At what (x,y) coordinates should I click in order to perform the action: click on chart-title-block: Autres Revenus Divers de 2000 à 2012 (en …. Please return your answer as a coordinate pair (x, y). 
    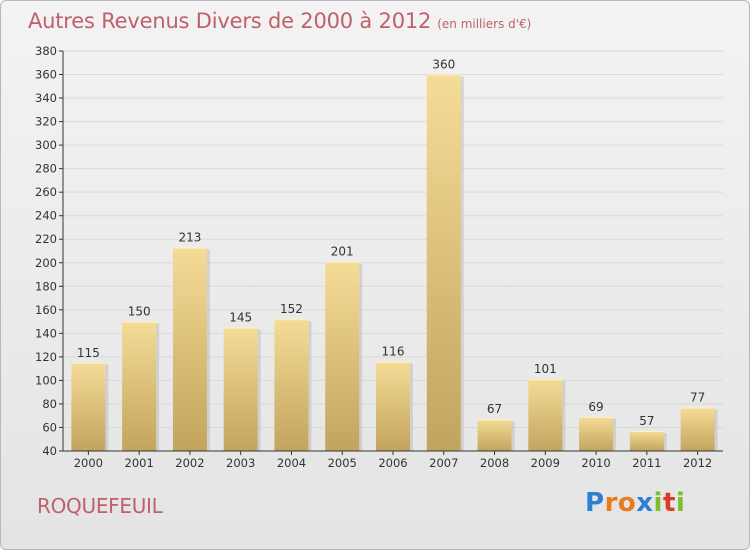
    Looking at the image, I should click on (279, 21).